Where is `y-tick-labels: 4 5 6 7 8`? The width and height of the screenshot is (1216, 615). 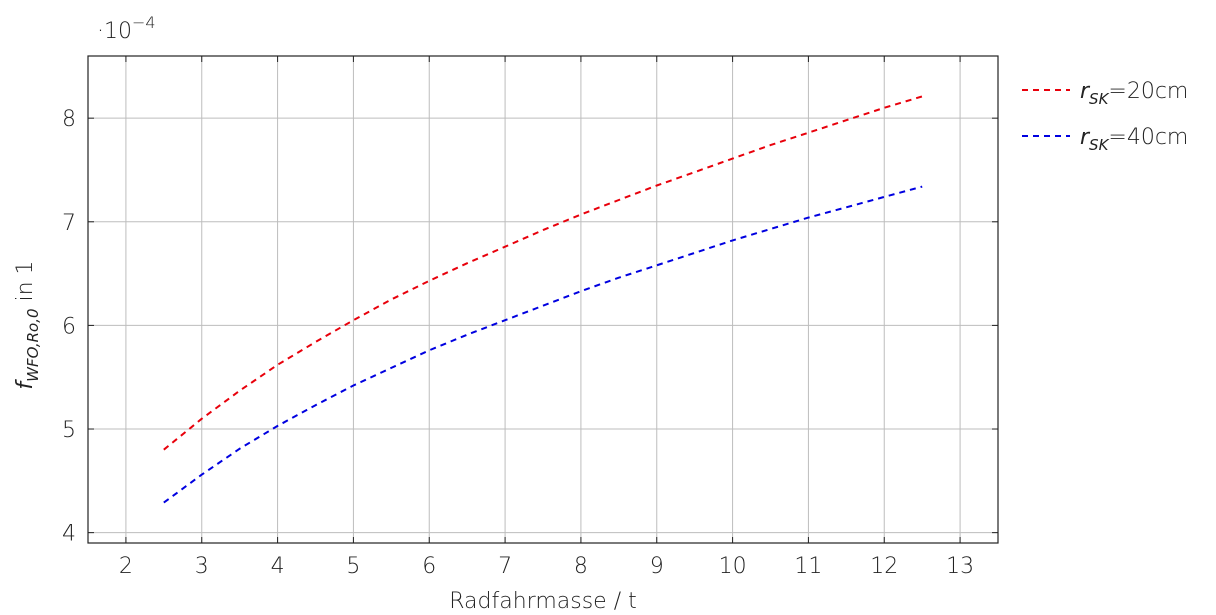 y-tick-labels: 4 5 6 7 8 is located at coordinates (69, 326).